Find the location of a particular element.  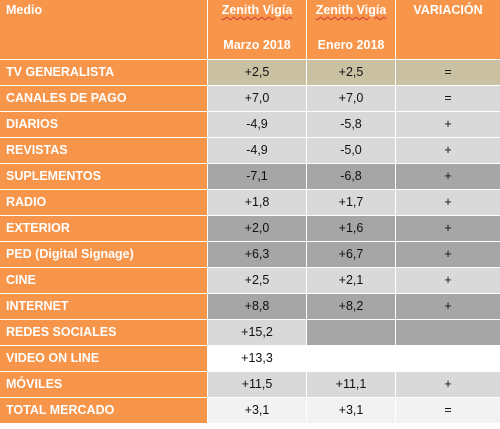

table-row: INTERNET +8,8 +8,2 + is located at coordinates (250, 307).